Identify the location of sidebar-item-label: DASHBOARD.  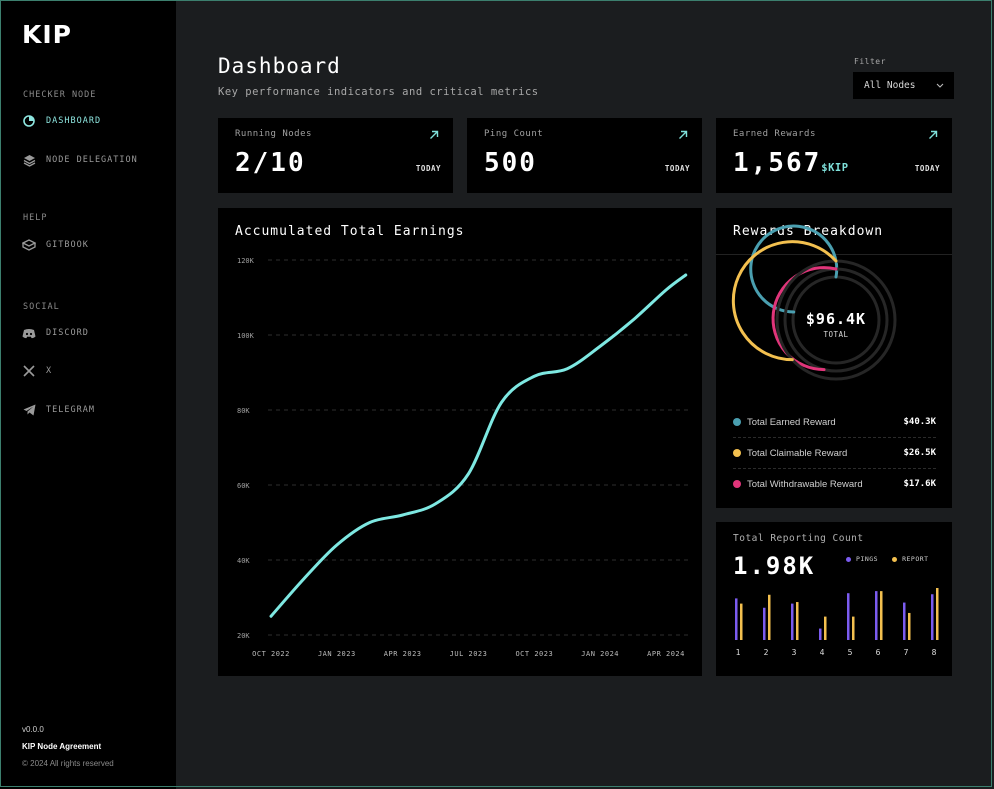
(74, 121).